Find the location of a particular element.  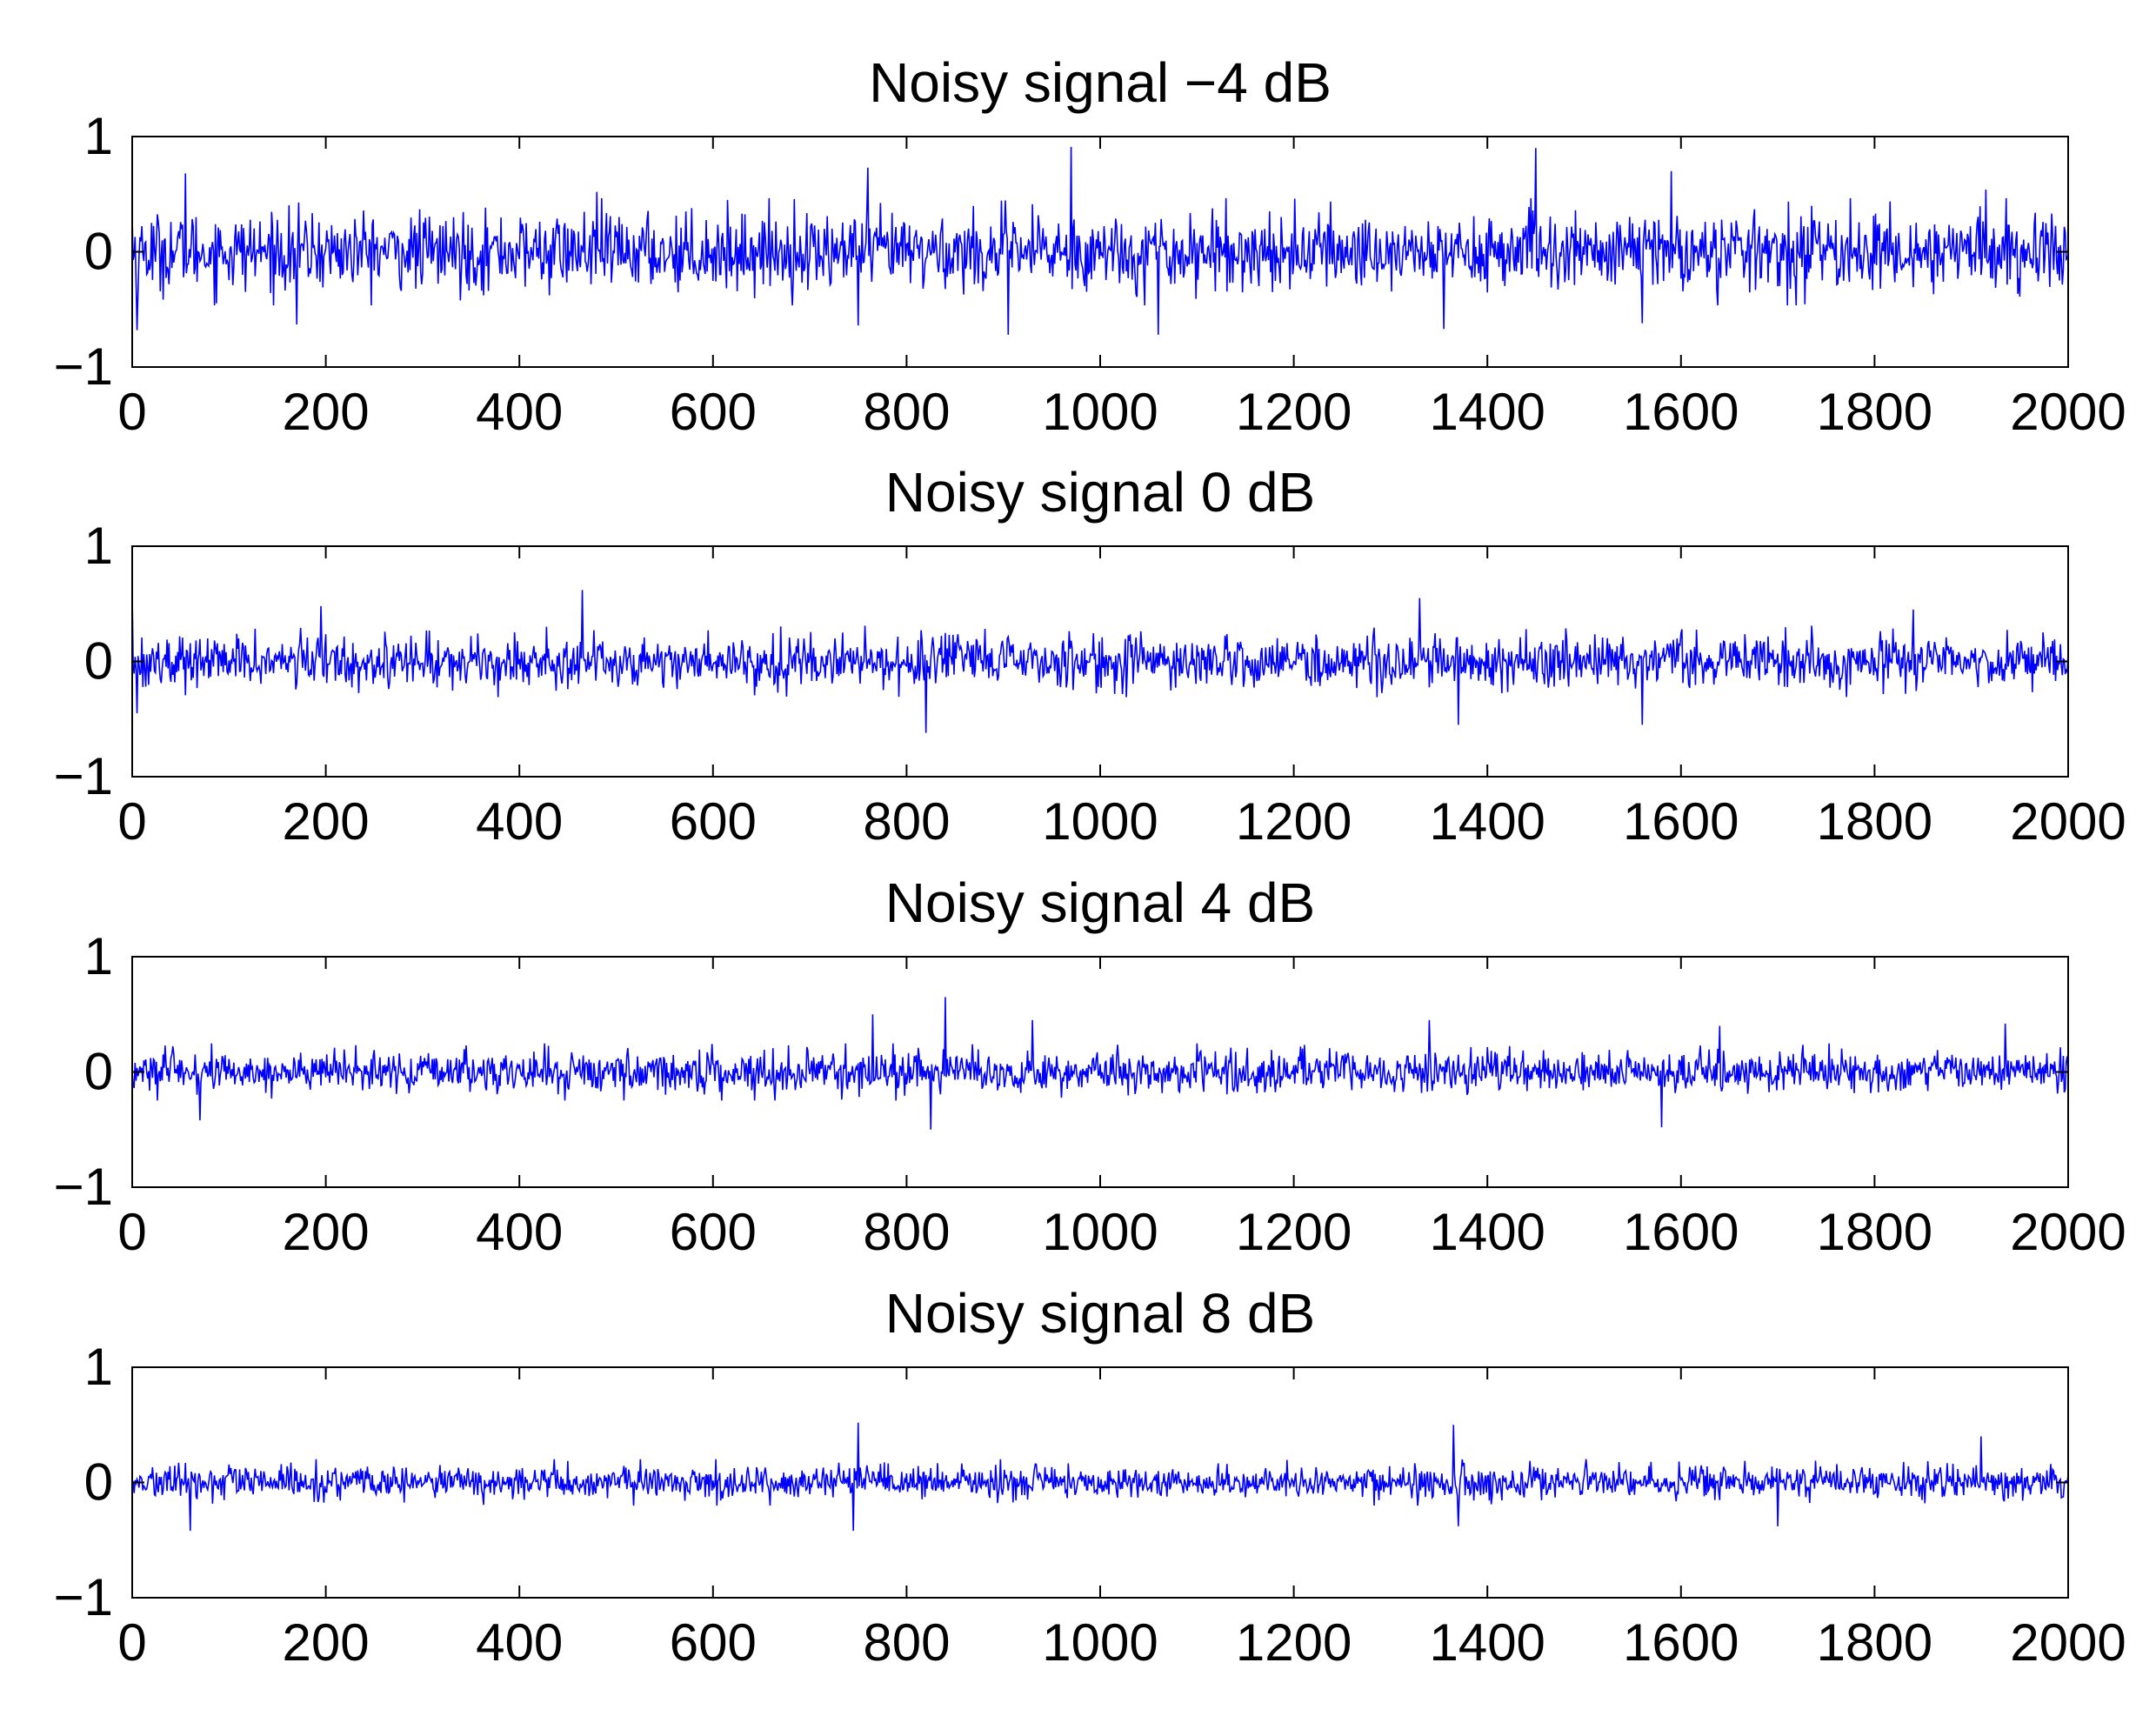

subplot-title: Noisy signal 0 dB is located at coordinates (1100, 492).